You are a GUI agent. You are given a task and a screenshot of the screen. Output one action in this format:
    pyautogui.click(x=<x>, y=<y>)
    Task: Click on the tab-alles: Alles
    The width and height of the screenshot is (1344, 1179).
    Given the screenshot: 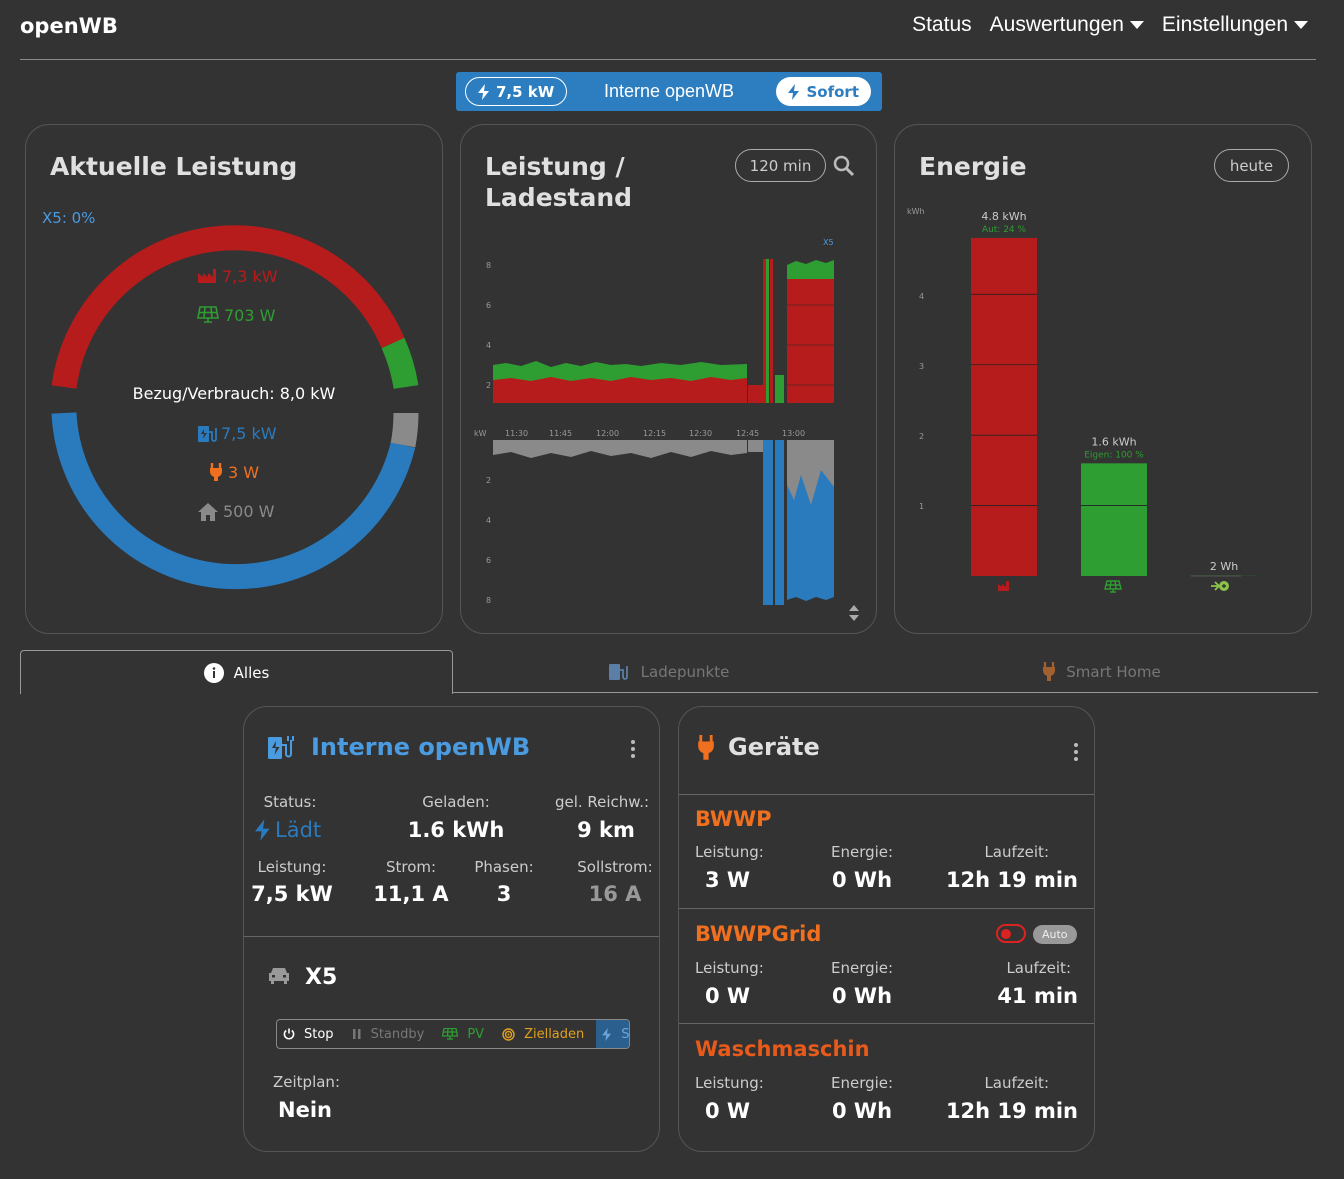 What is the action you would take?
    pyautogui.click(x=236, y=672)
    